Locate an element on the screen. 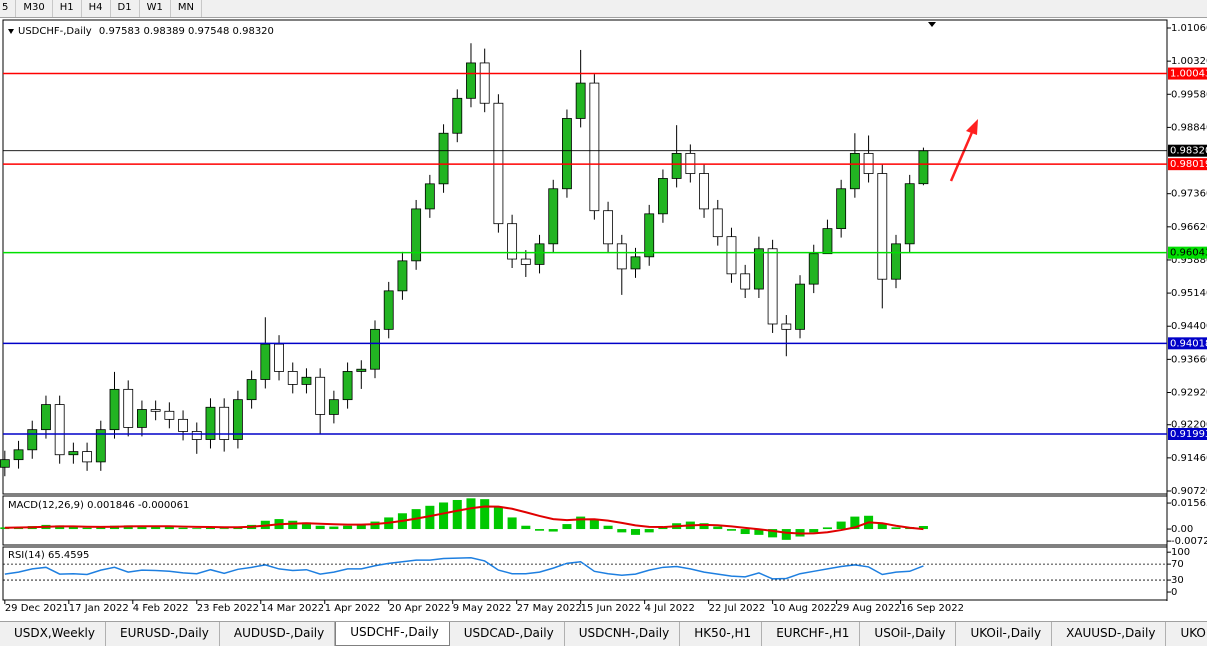 This screenshot has width=1207, height=646. chart-tab: USDCNH-,Daily is located at coordinates (623, 634).